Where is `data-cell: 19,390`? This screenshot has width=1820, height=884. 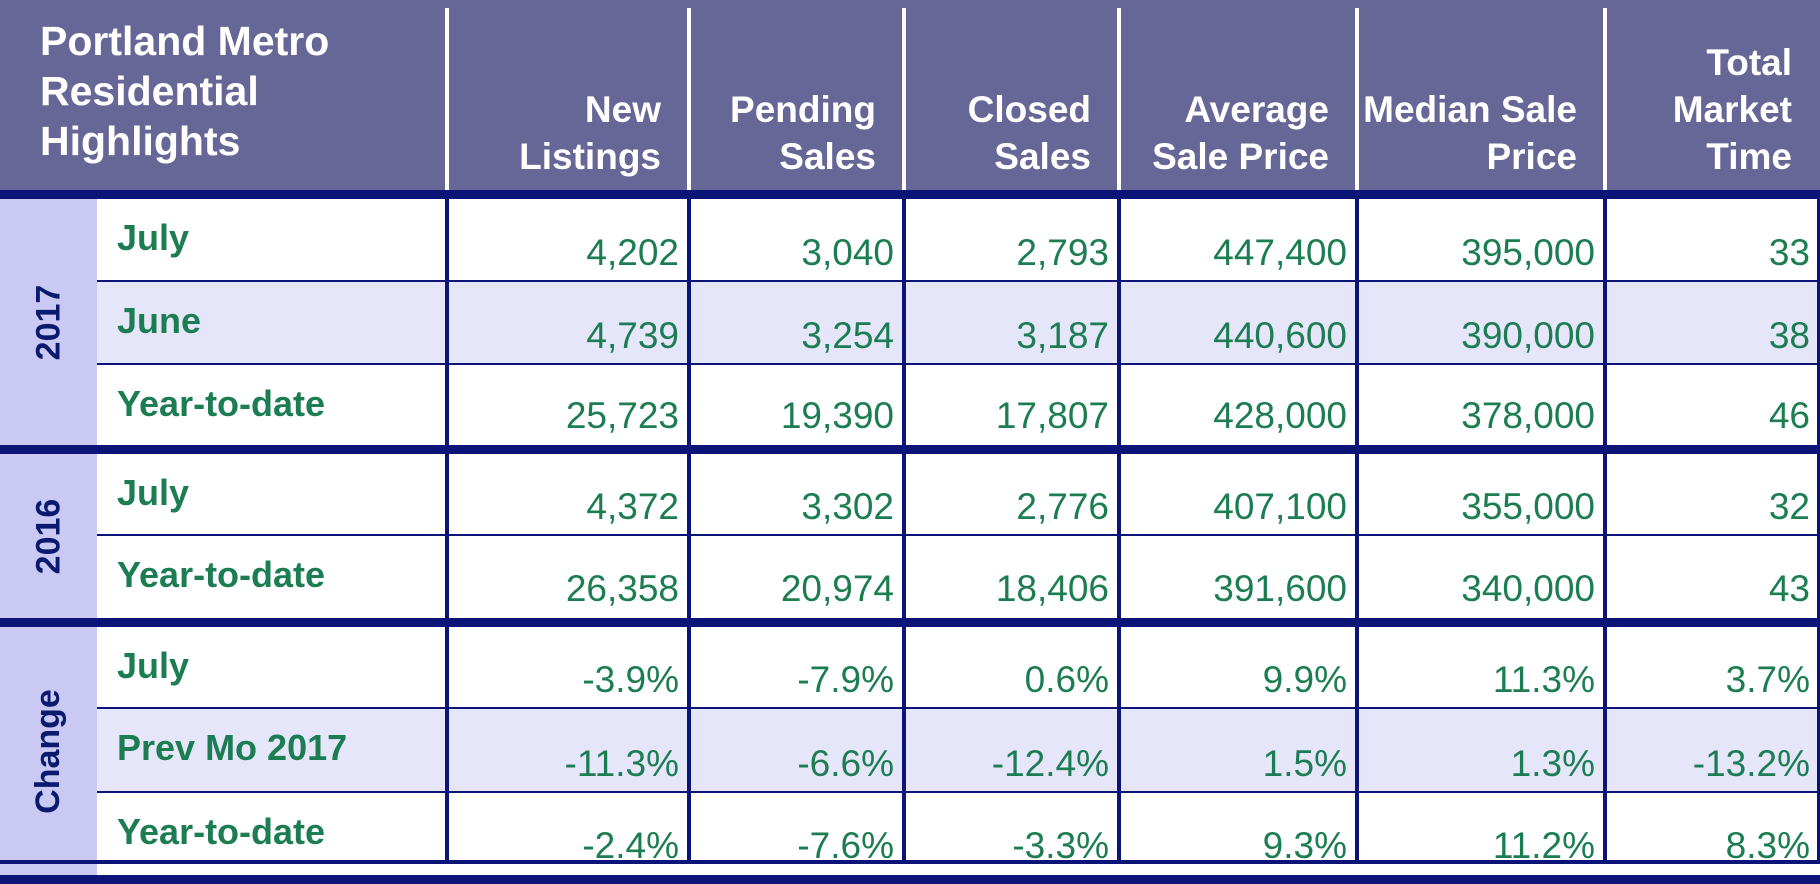
data-cell: 19,390 is located at coordinates (837, 415).